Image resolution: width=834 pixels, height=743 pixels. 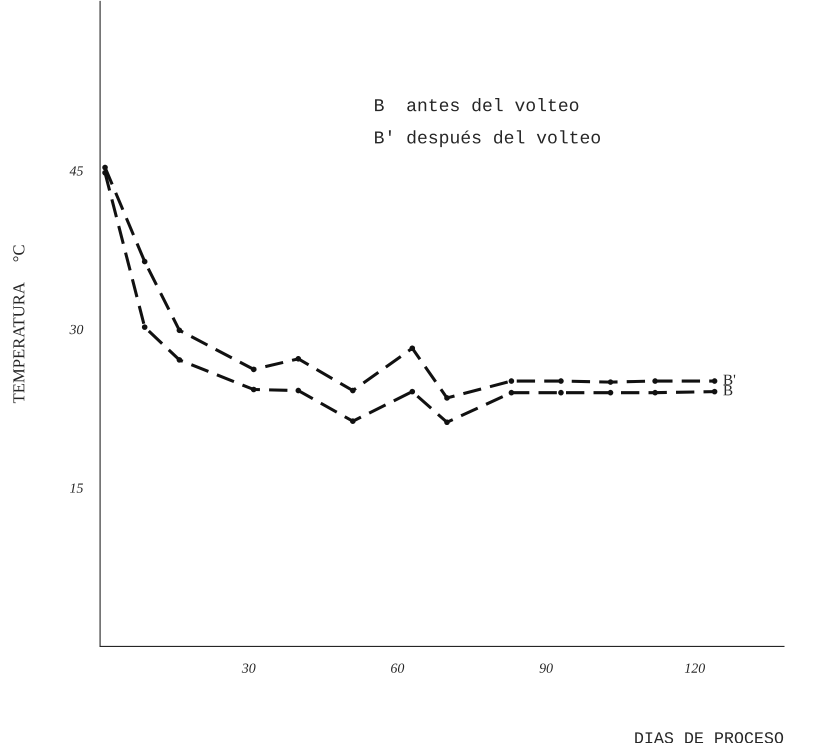 I want to click on series-label: B, so click(x=727, y=390).